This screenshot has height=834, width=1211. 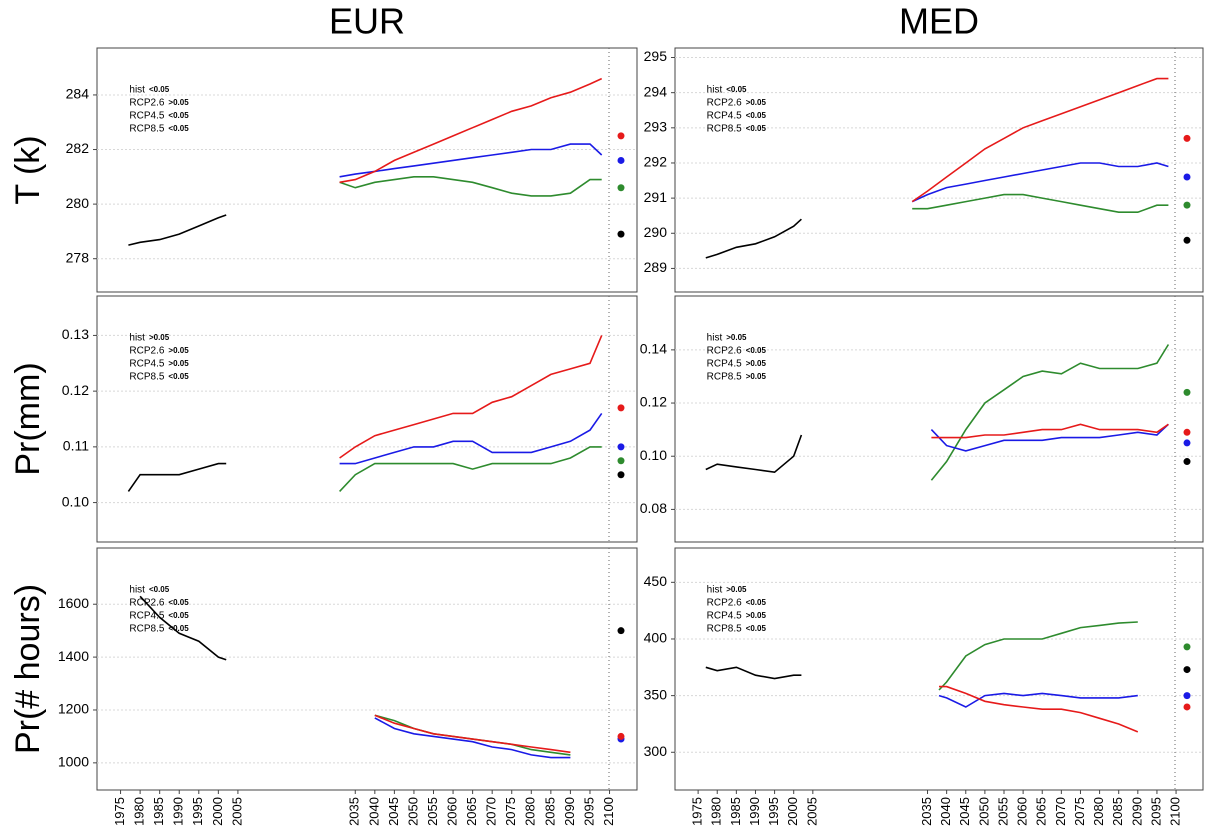 What do you see at coordinates (28, 669) in the screenshot?
I see `row-label: Pr(# hours)` at bounding box center [28, 669].